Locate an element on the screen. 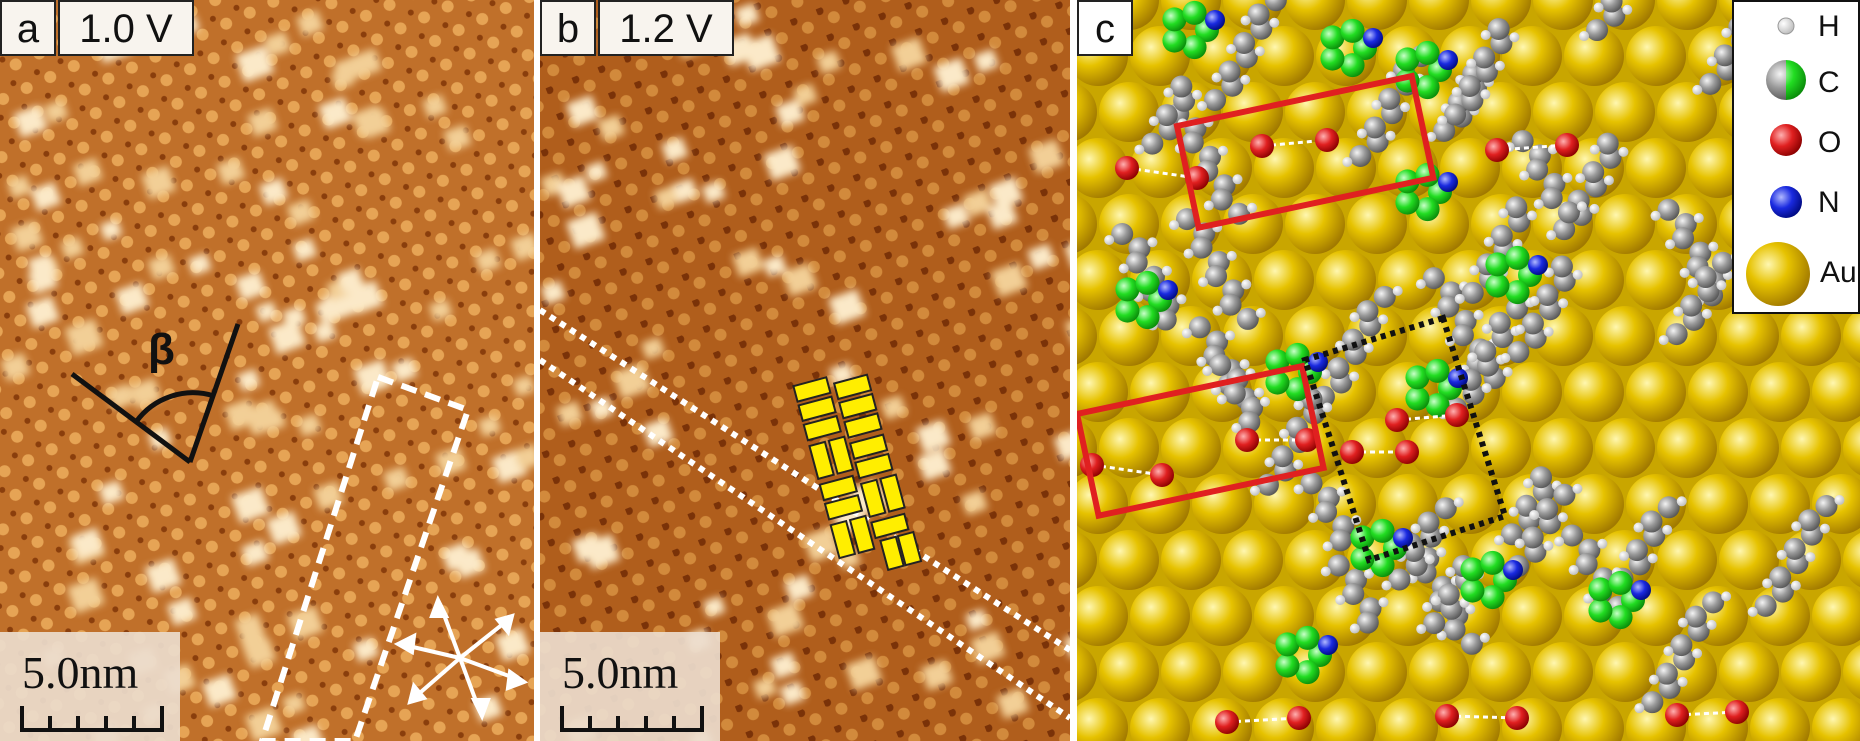 This screenshot has width=1860, height=741. scale-label-b: 5.0nm is located at coordinates (620, 672).